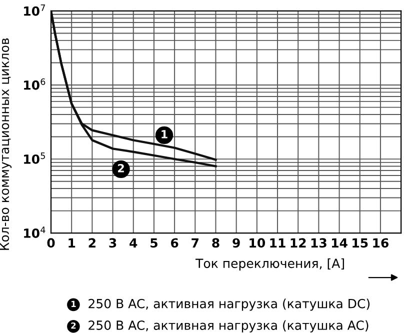  What do you see at coordinates (380, 243) in the screenshot?
I see `x-tick-label: 16` at bounding box center [380, 243].